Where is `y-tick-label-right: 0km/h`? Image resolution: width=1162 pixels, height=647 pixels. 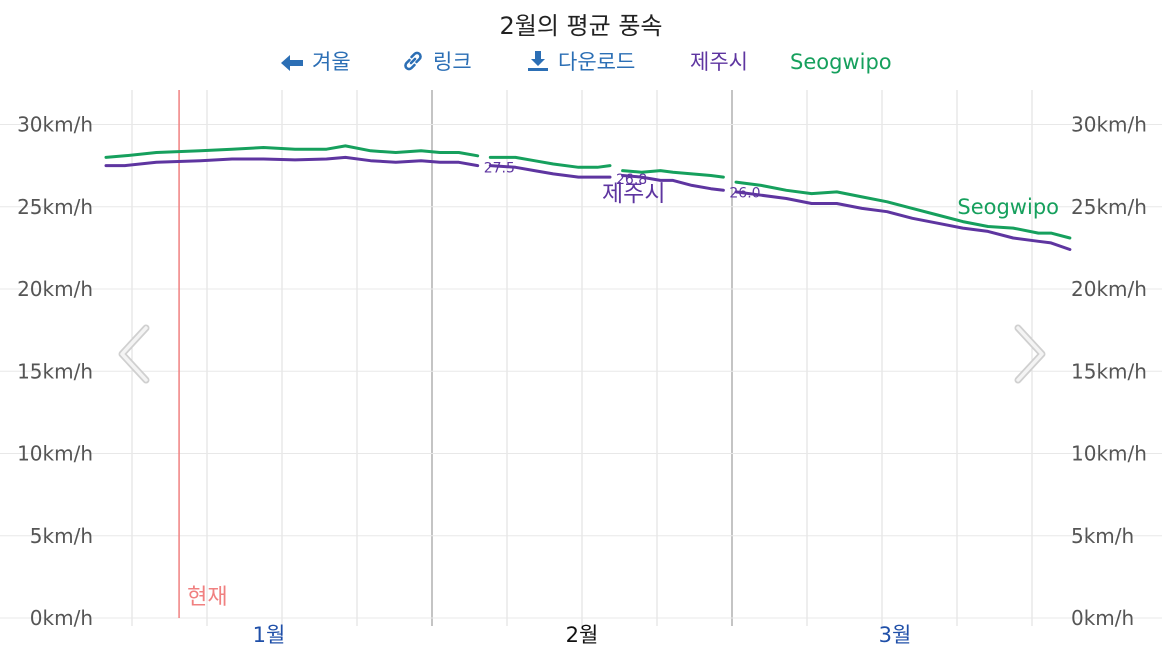
y-tick-label-right: 0km/h is located at coordinates (1102, 618).